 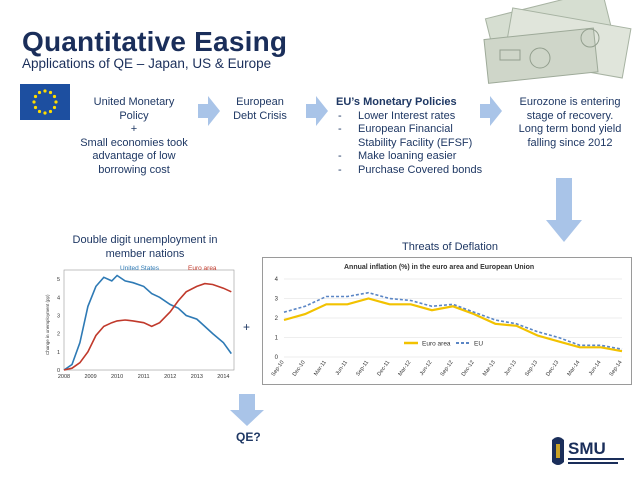 I want to click on flow-text: Debt Crisis, so click(x=260, y=115).